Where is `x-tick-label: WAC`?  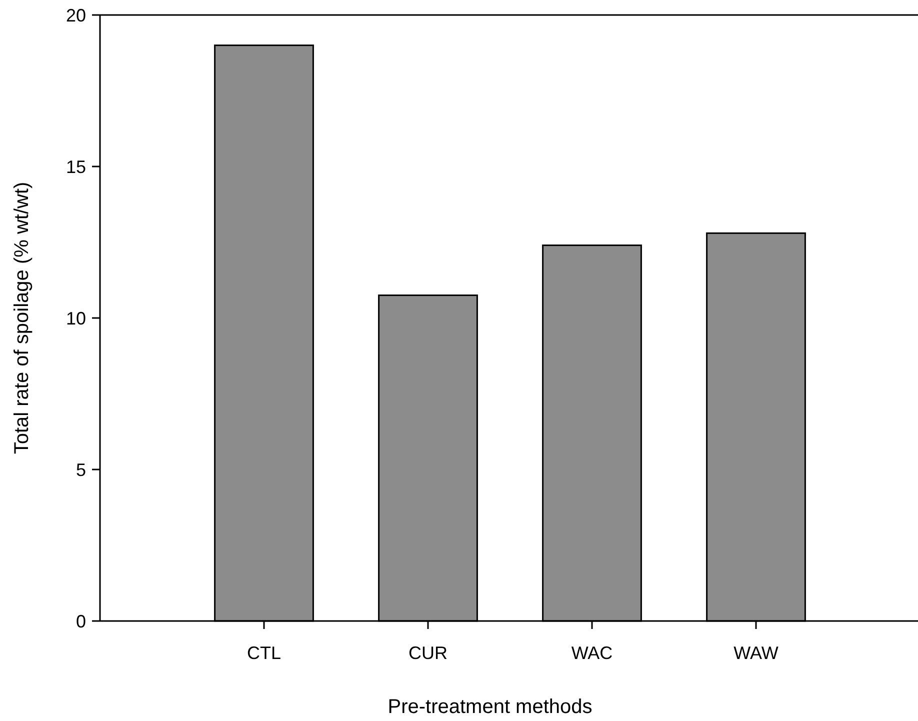
x-tick-label: WAC is located at coordinates (592, 653).